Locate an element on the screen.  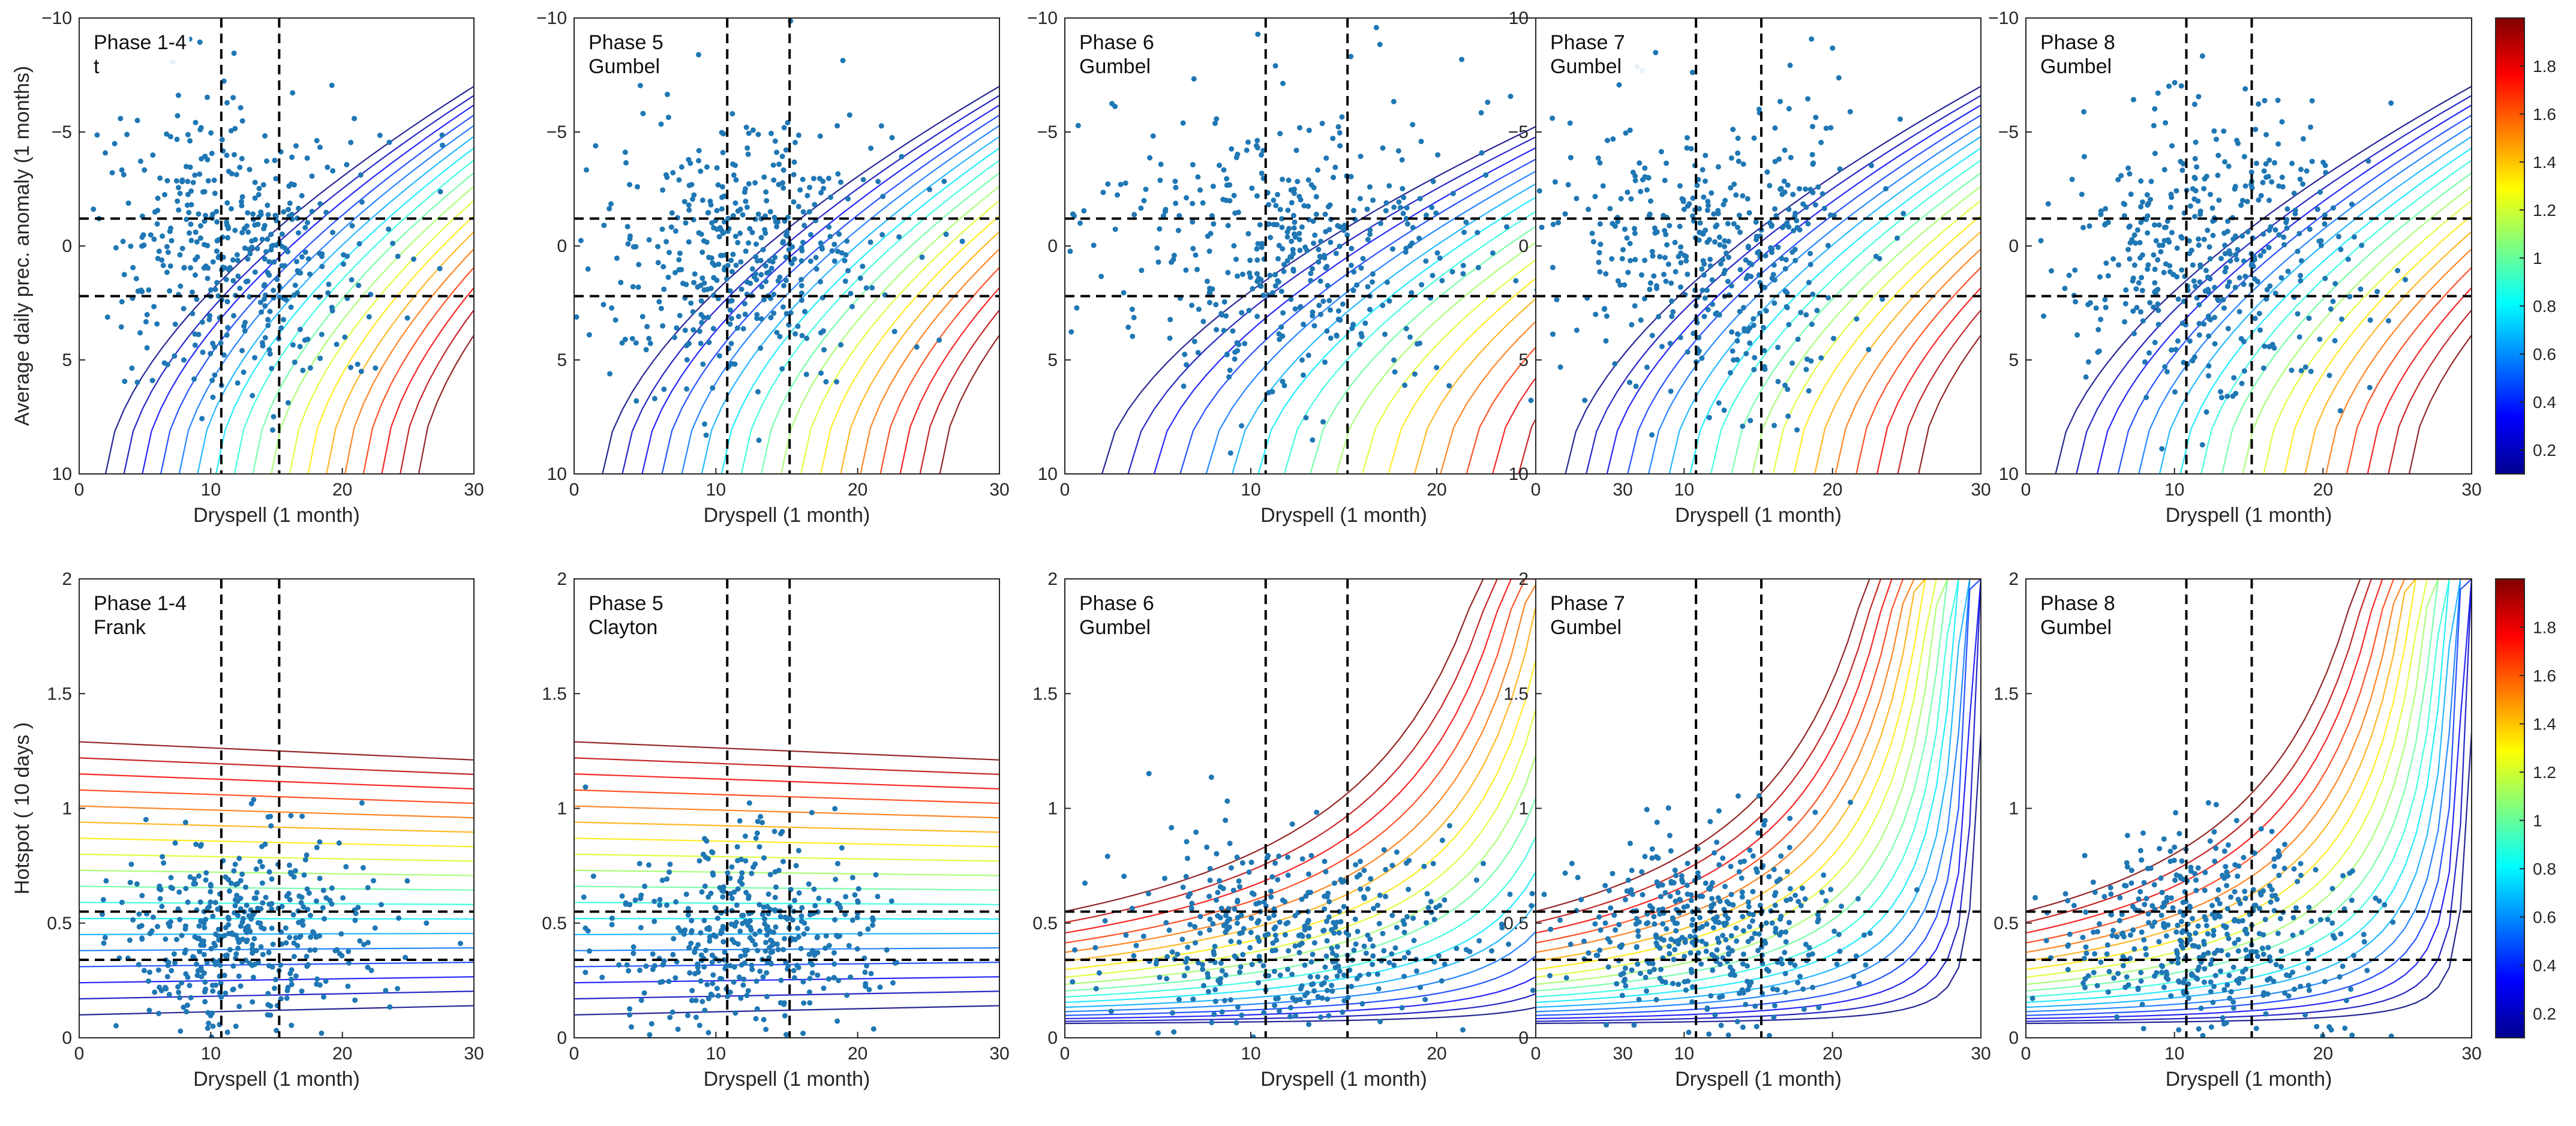
y-tick-label: −10 is located at coordinates (56, 18).